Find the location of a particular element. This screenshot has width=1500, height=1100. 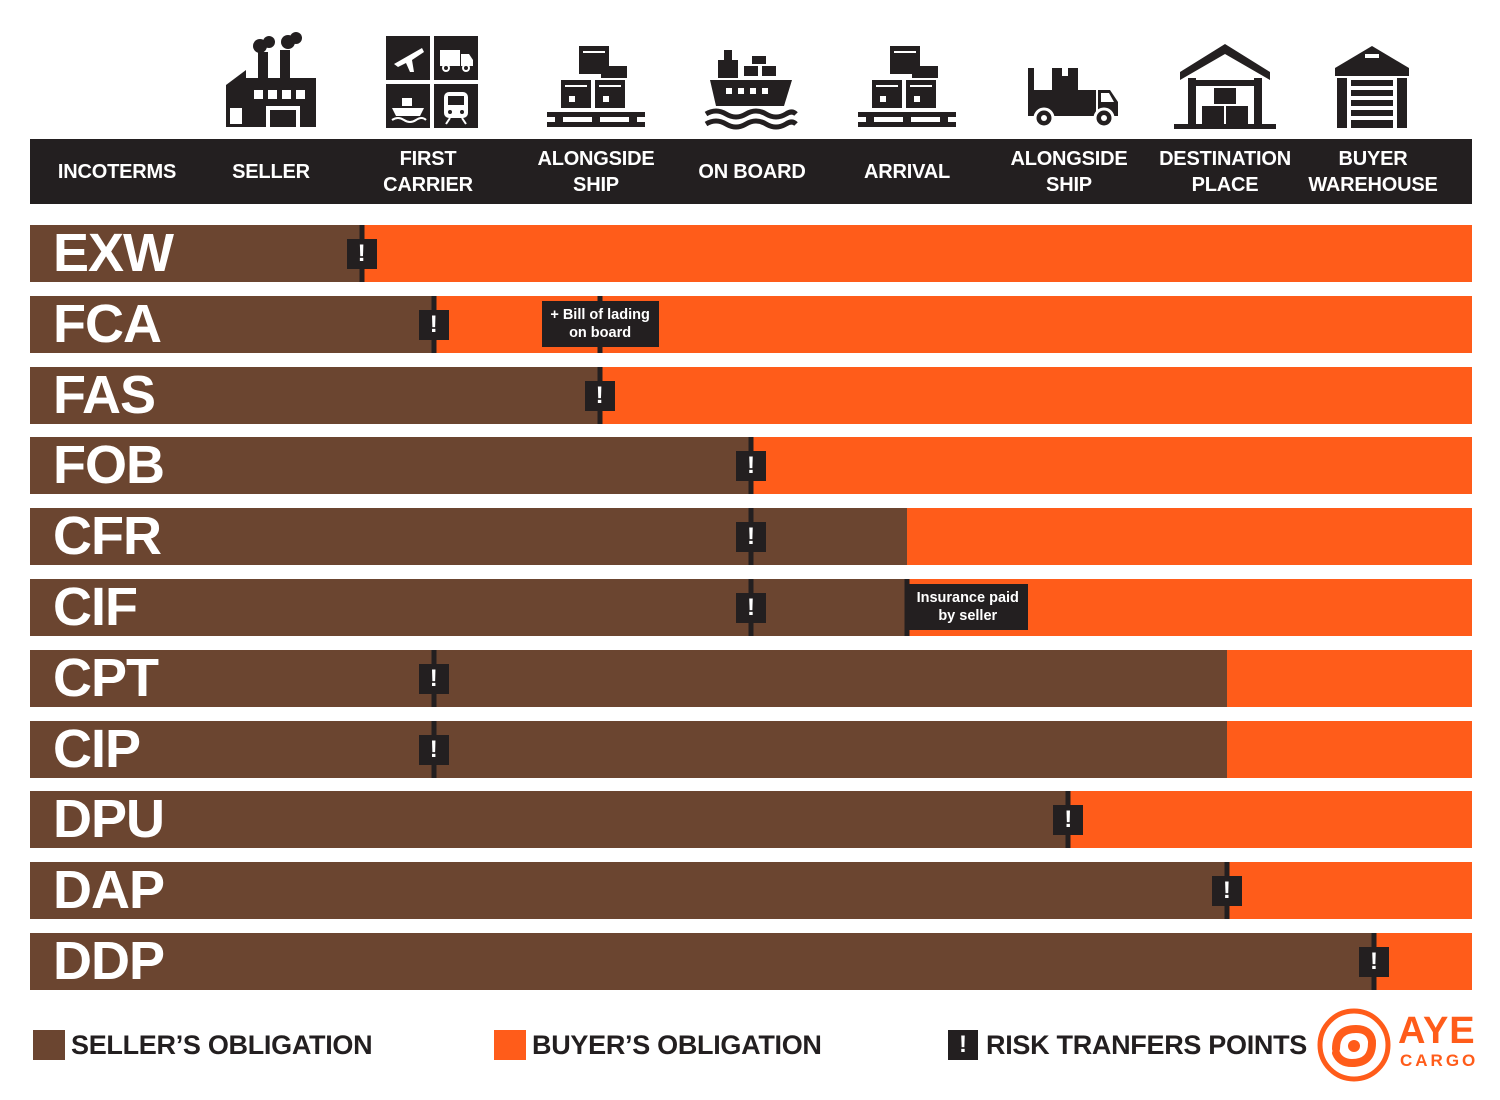

header-on-board: ON BOARD is located at coordinates (752, 171).